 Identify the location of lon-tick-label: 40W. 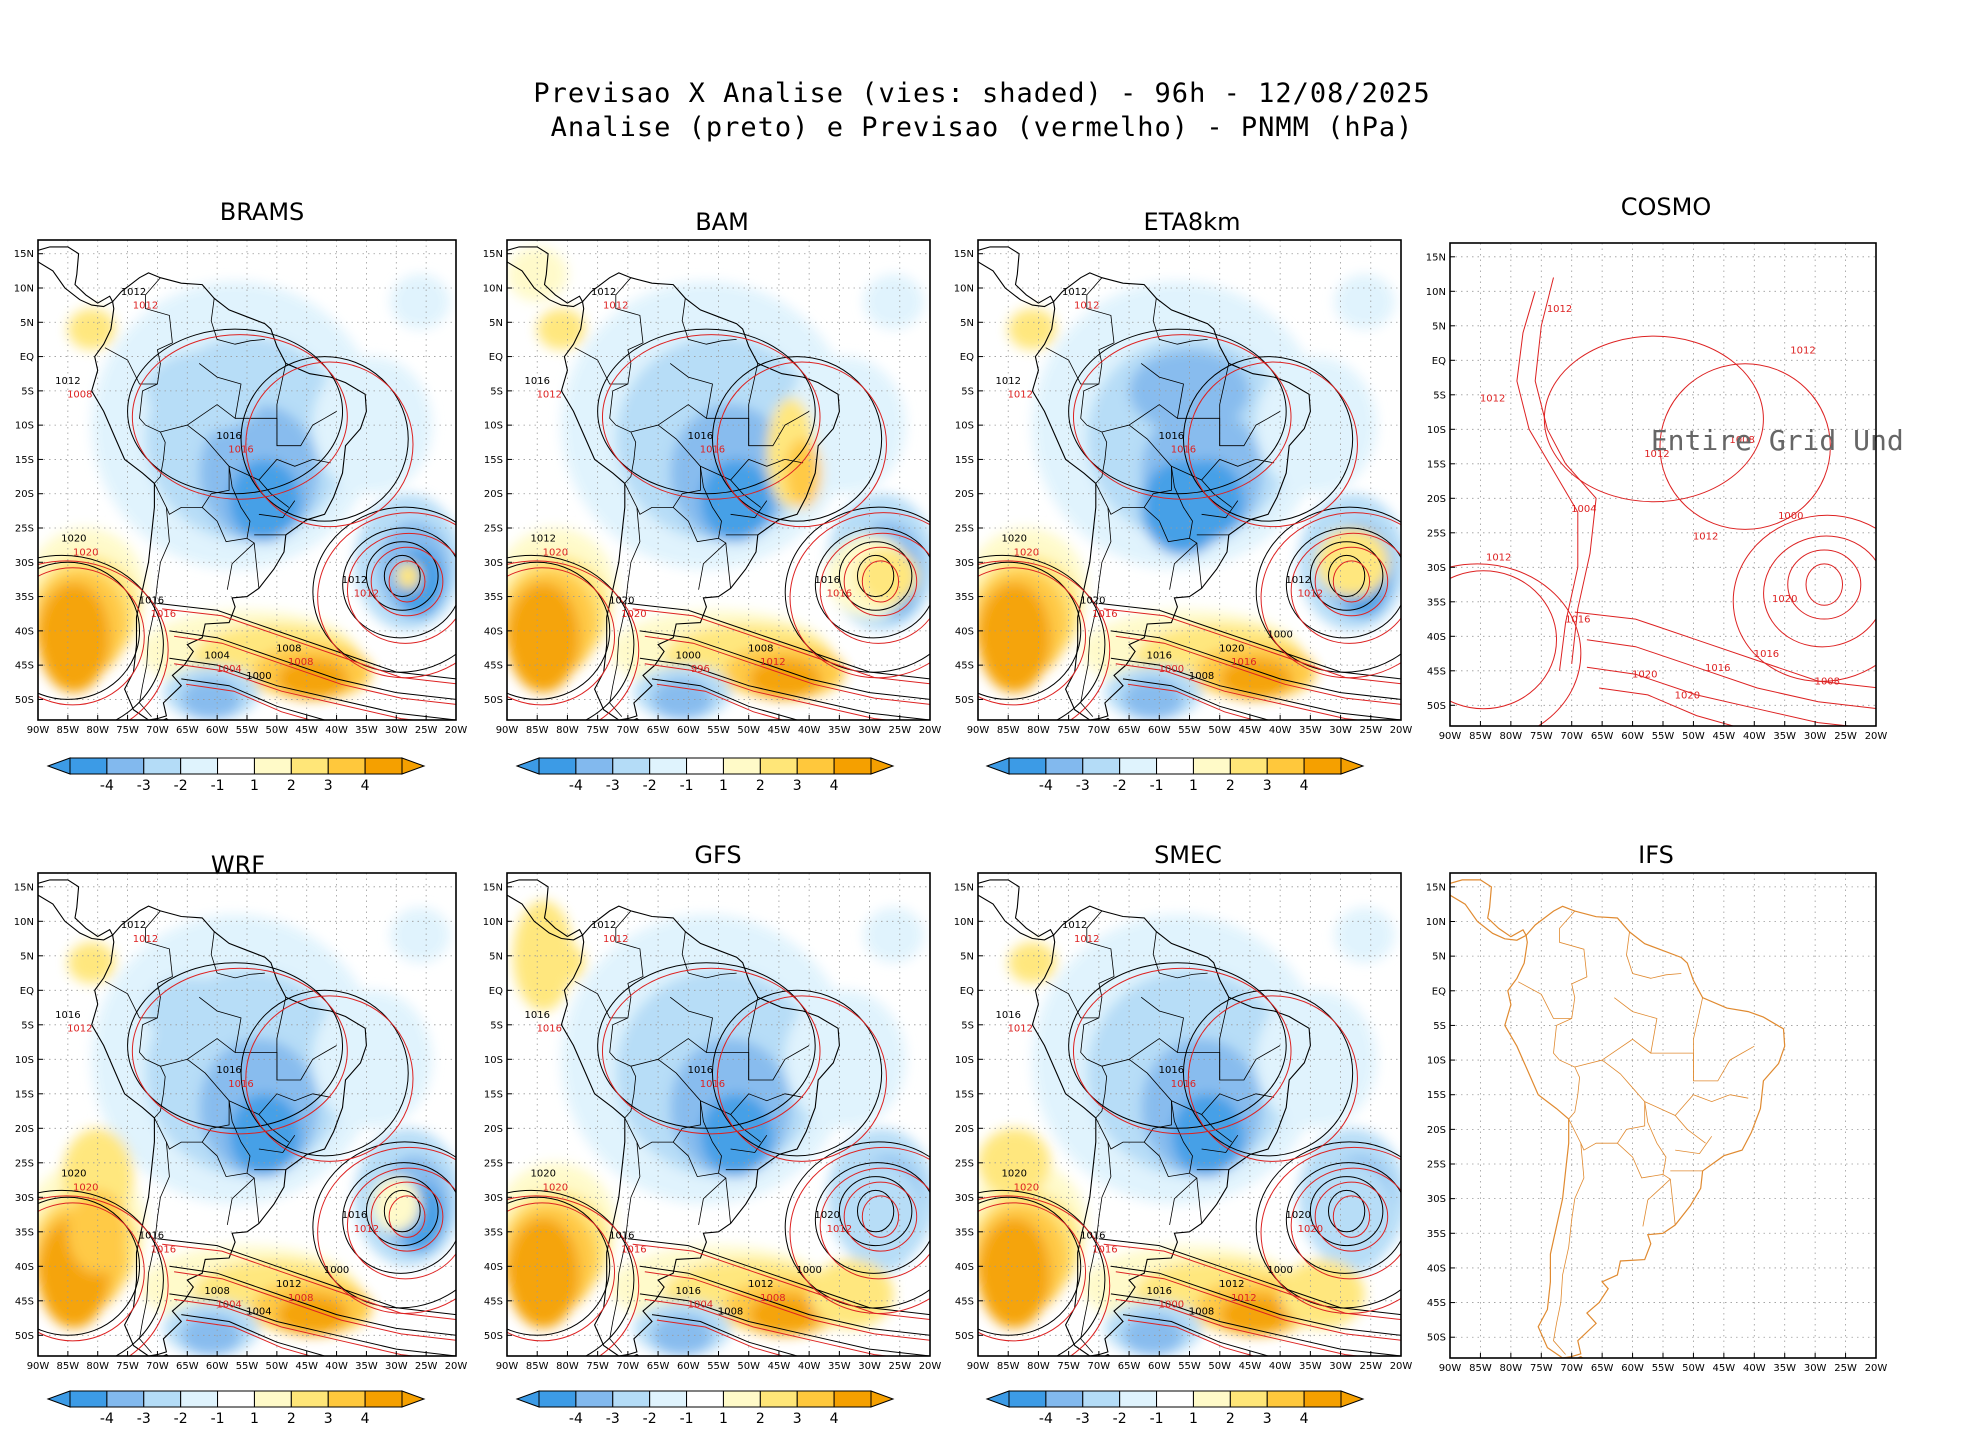
(1280, 730).